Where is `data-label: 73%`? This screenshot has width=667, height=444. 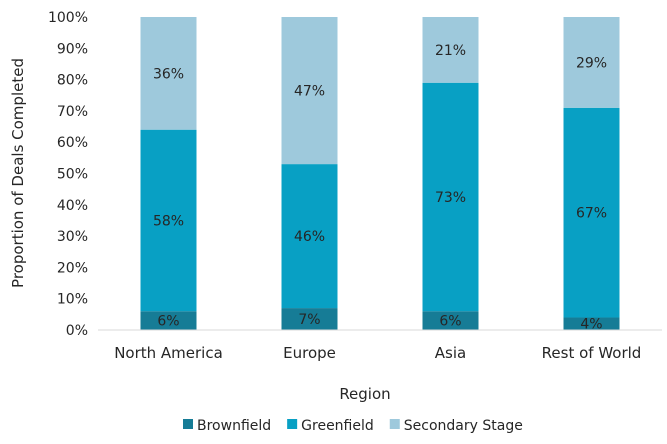
data-label: 73% is located at coordinates (450, 198).